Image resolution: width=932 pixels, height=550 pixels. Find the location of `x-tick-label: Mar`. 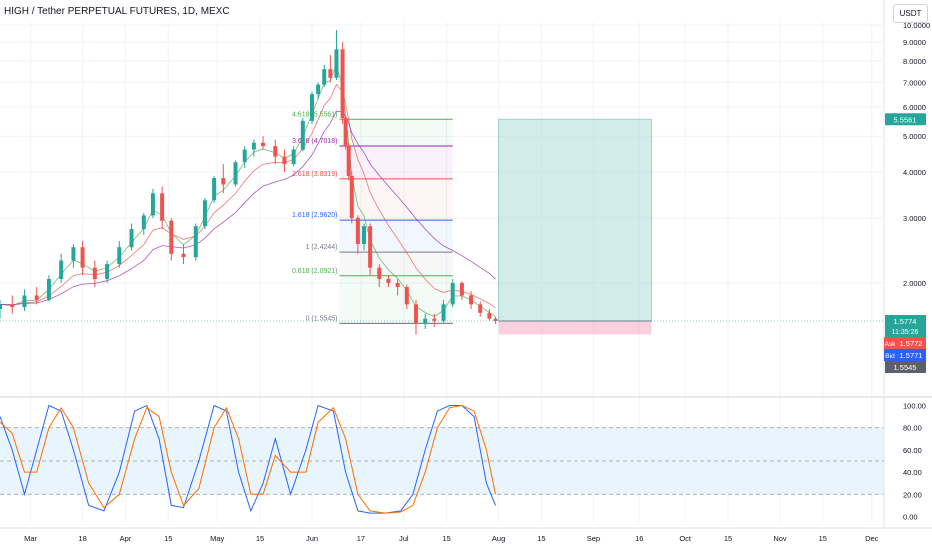

x-tick-label: Mar is located at coordinates (30, 538).